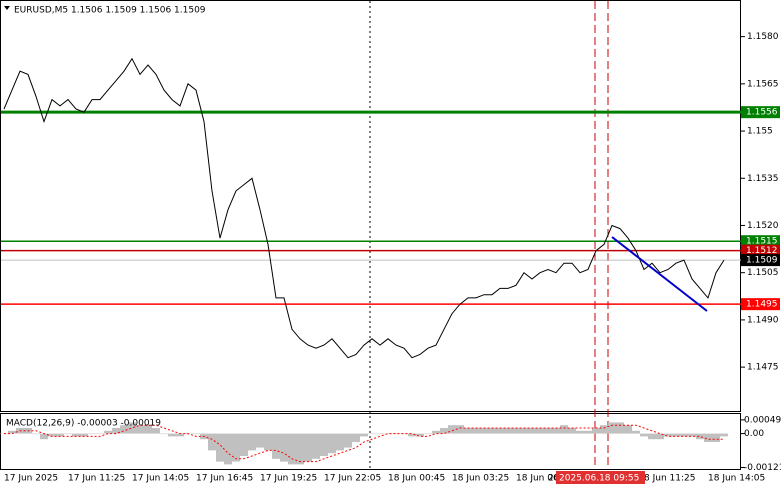  I want to click on chart-title: EURUSD,M5 1.1506 1.1509 1.1506 1.1509, so click(110, 11).